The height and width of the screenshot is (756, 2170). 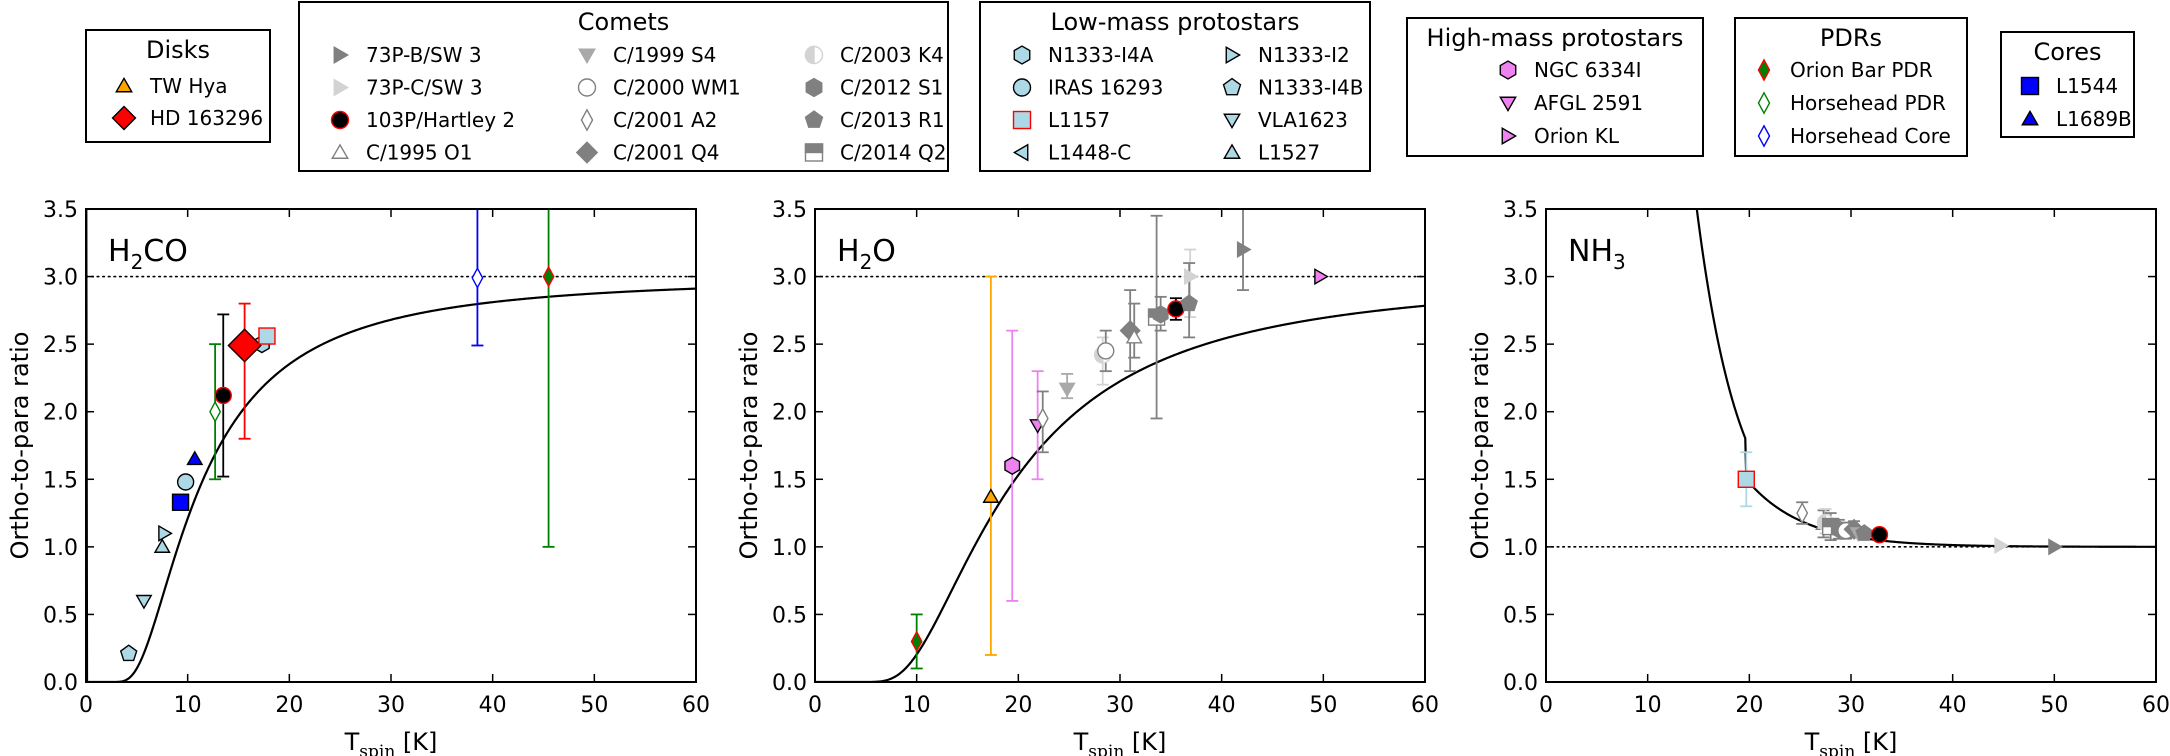 What do you see at coordinates (178, 86) in the screenshot?
I see `legend-disks: Disks TW Hya HD 163296` at bounding box center [178, 86].